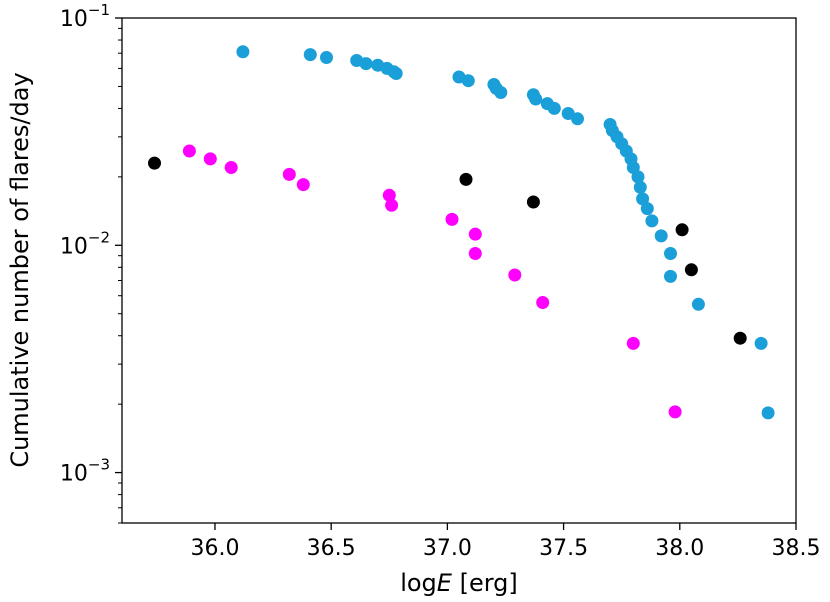  I want to click on y-tick-label: 10⁻¹, so click(85, 16).